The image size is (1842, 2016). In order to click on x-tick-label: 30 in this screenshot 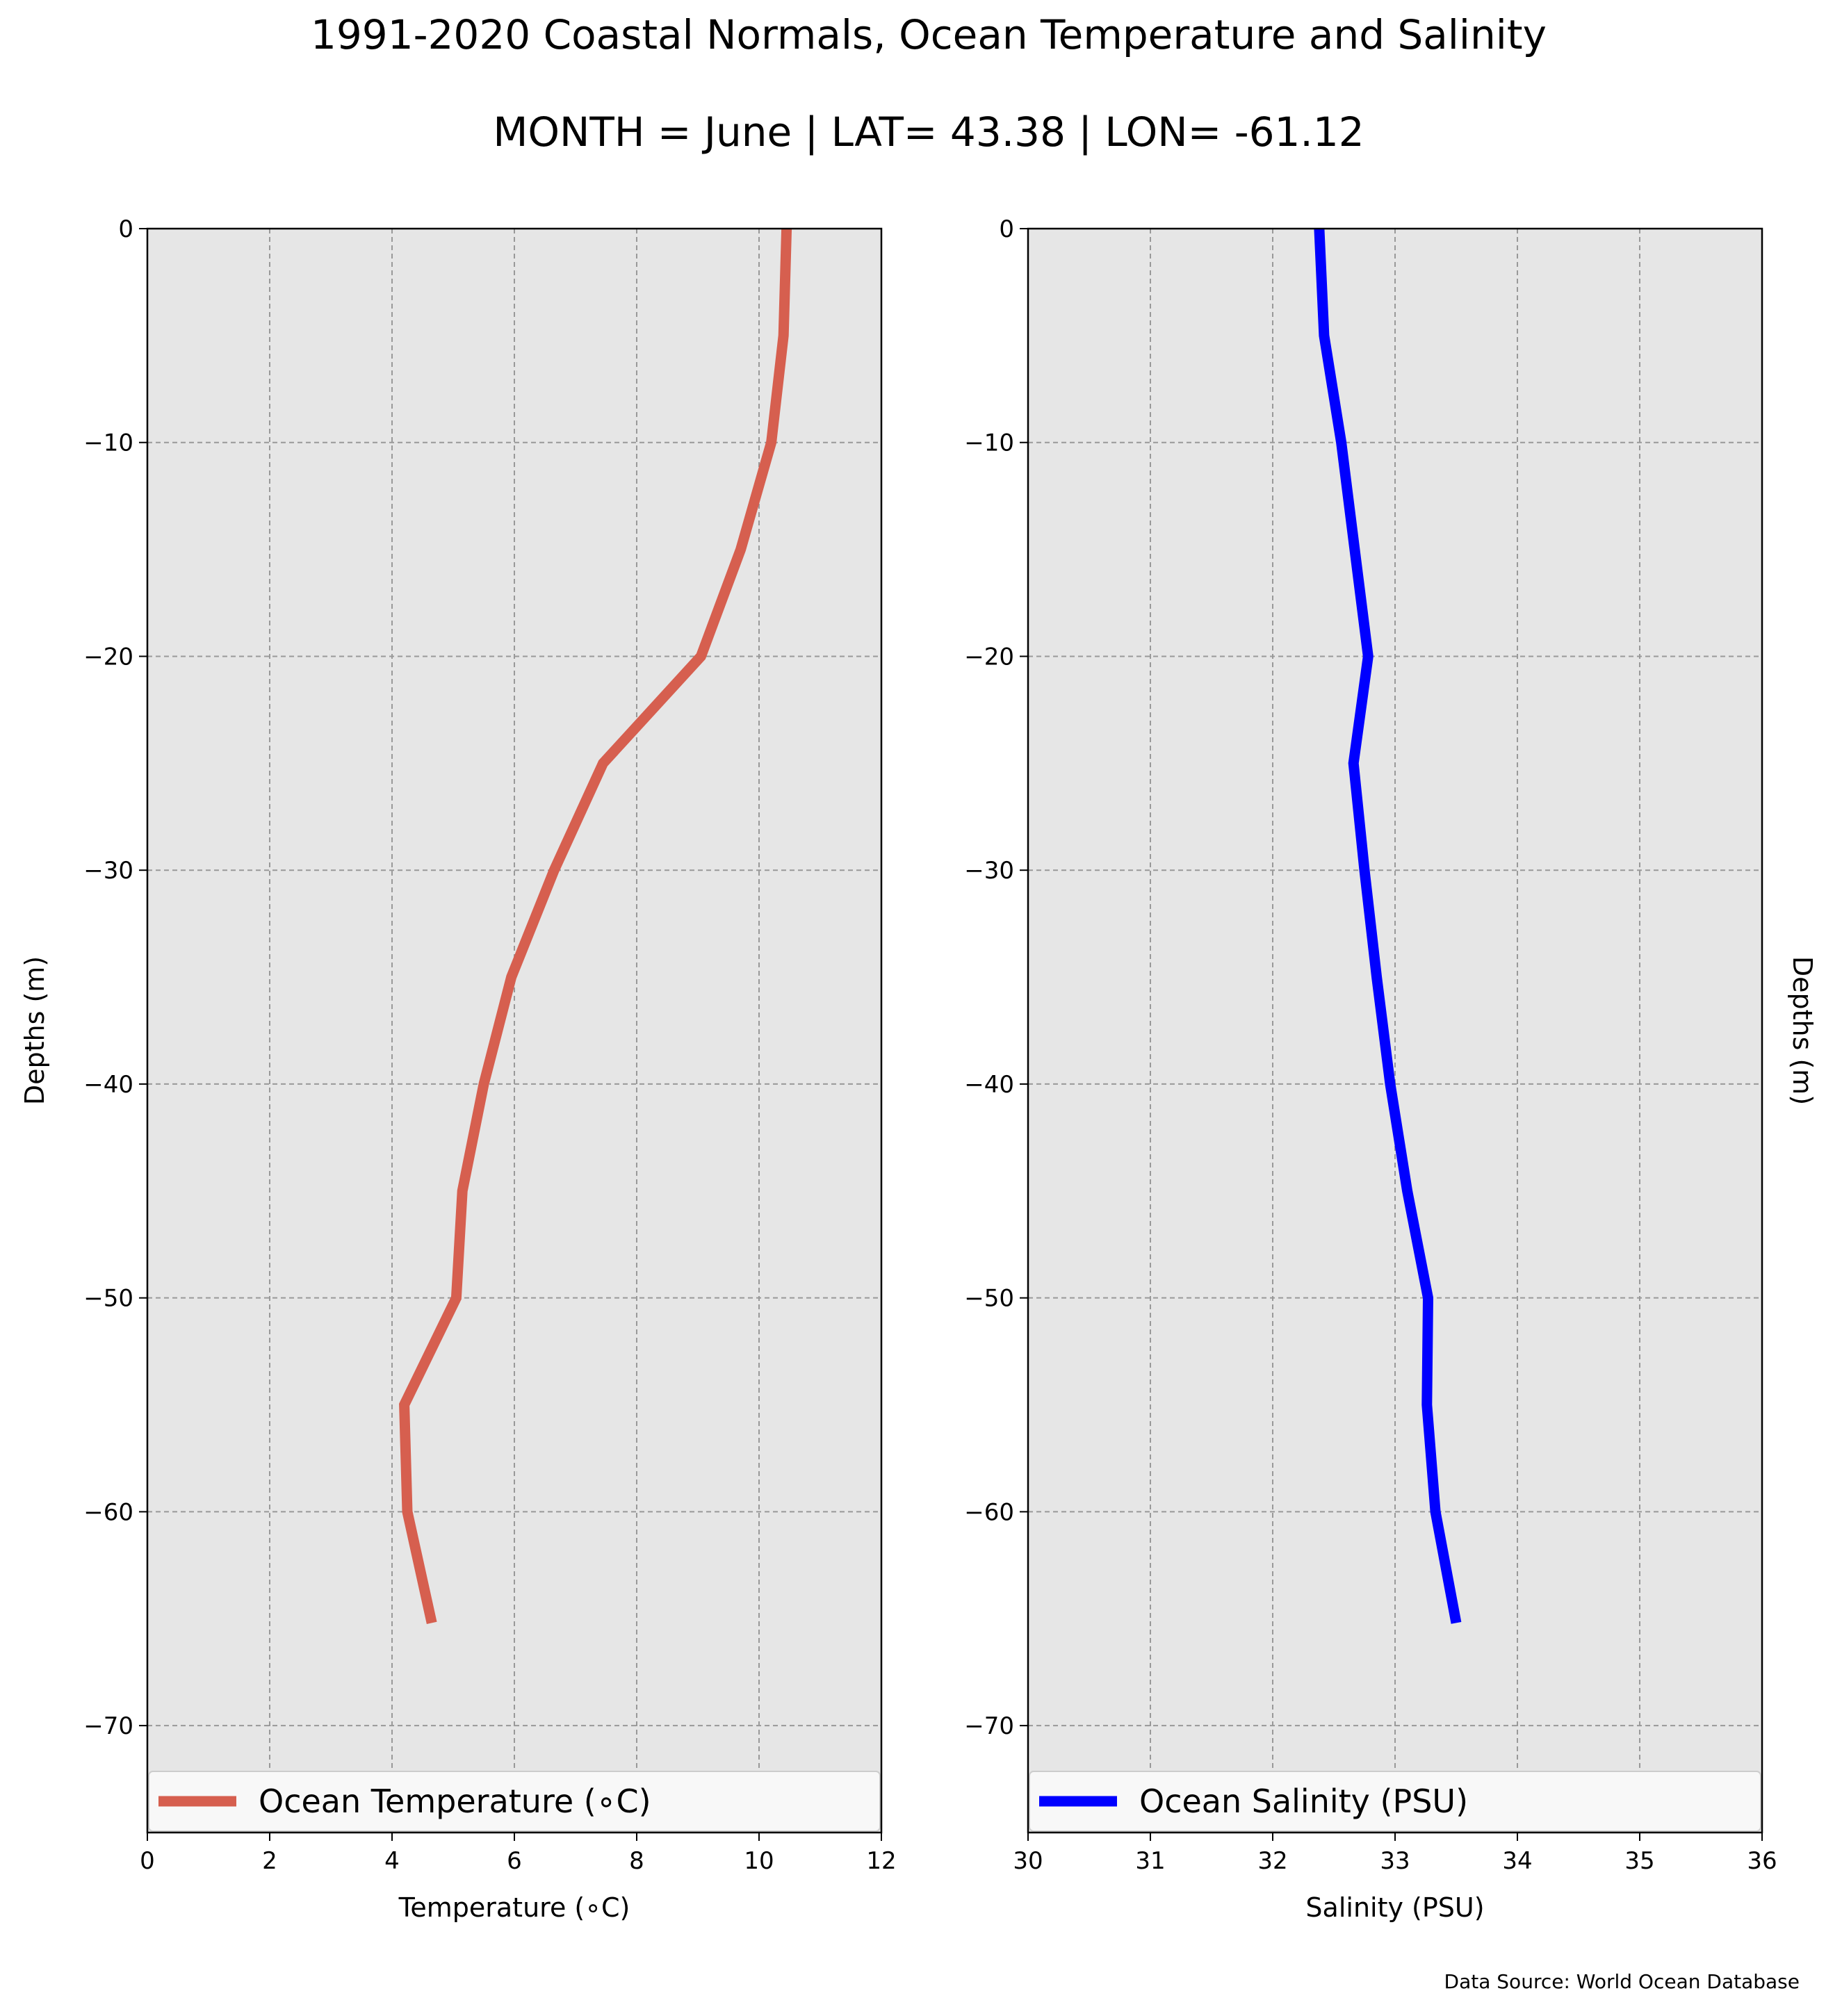, I will do `click(1028, 1861)`.